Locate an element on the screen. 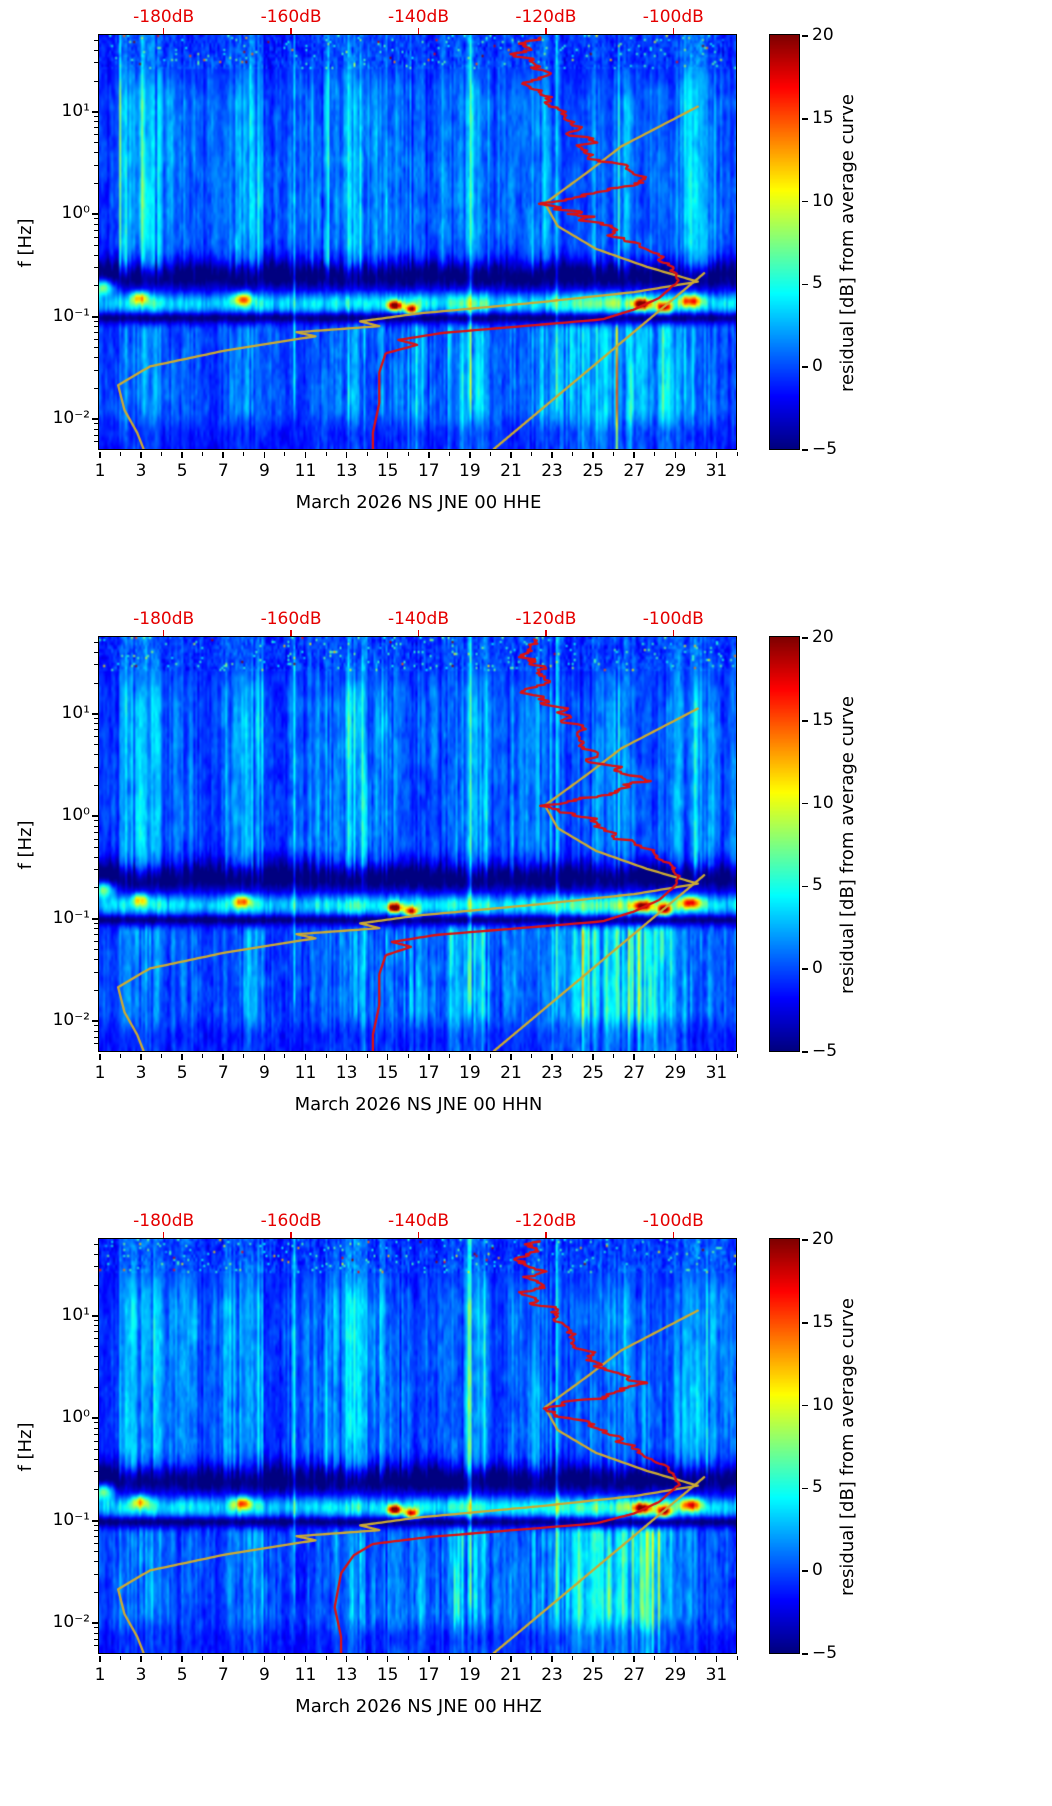 The width and height of the screenshot is (1052, 1806). x-axis-tick-label: 13 is located at coordinates (346, 1675).